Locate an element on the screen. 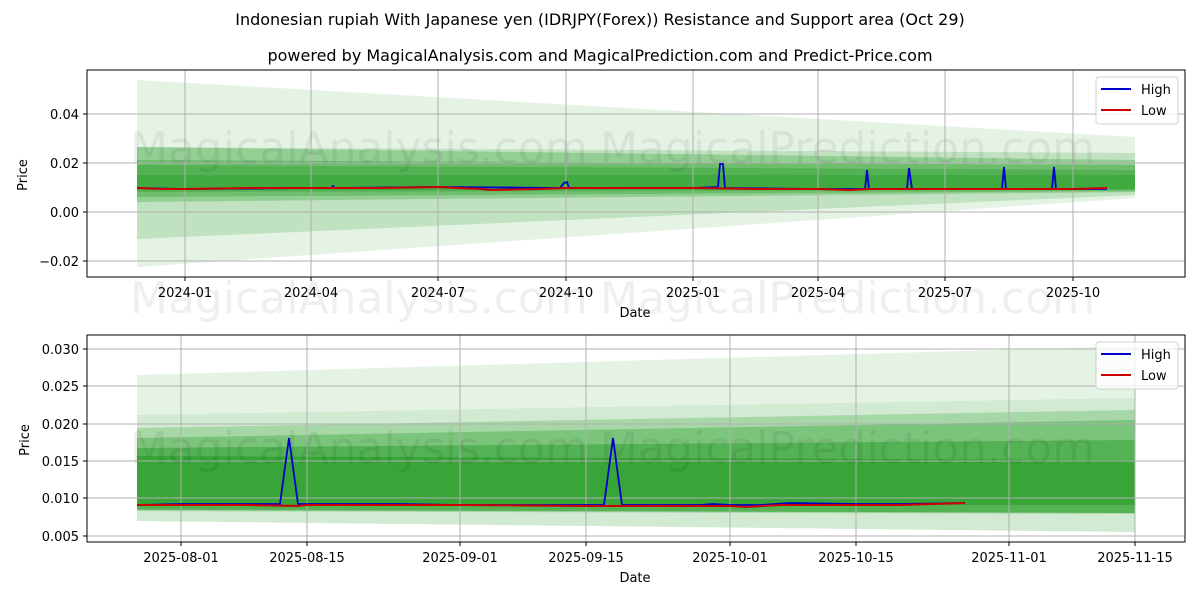 The height and width of the screenshot is (600, 1200). bottom-legend: High Low is located at coordinates (1137, 365).